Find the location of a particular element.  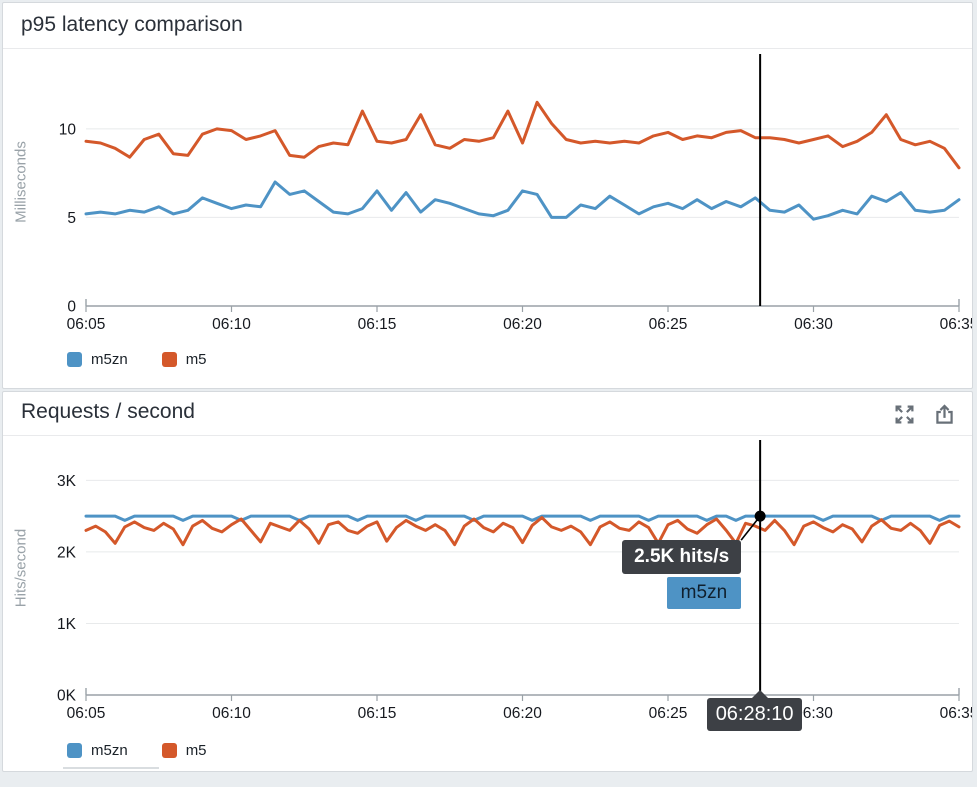

expand-icon is located at coordinates (904, 414).